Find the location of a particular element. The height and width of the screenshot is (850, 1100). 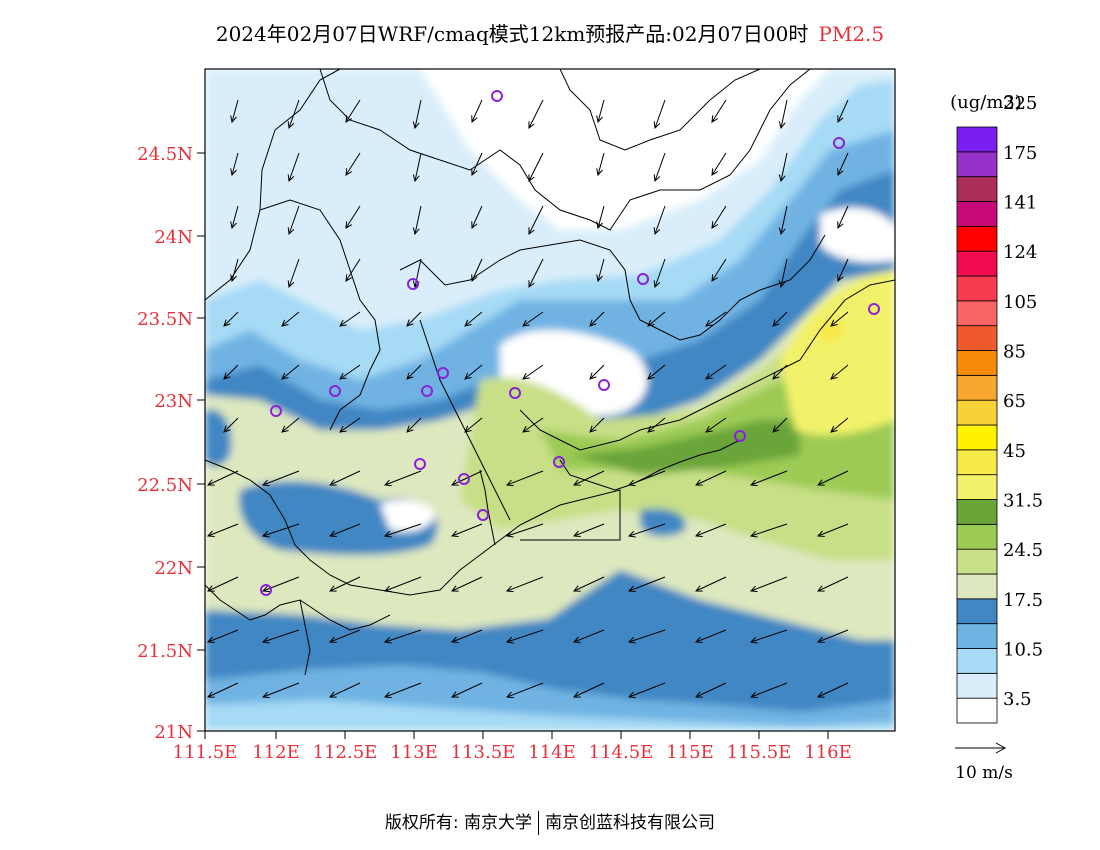

legend-label: 175 is located at coordinates (1020, 153).